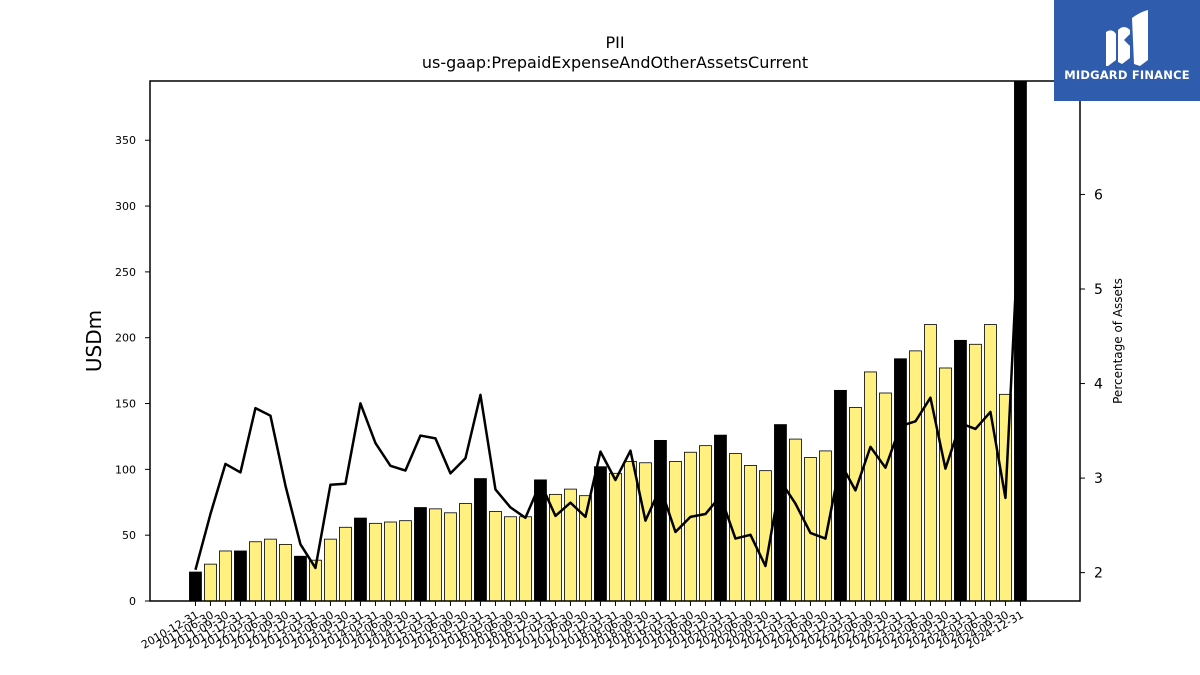 This screenshot has height=675, width=1200. What do you see at coordinates (1091, 384) in the screenshot?
I see `y2-axis-ticks: 2 3 4 5 6` at bounding box center [1091, 384].